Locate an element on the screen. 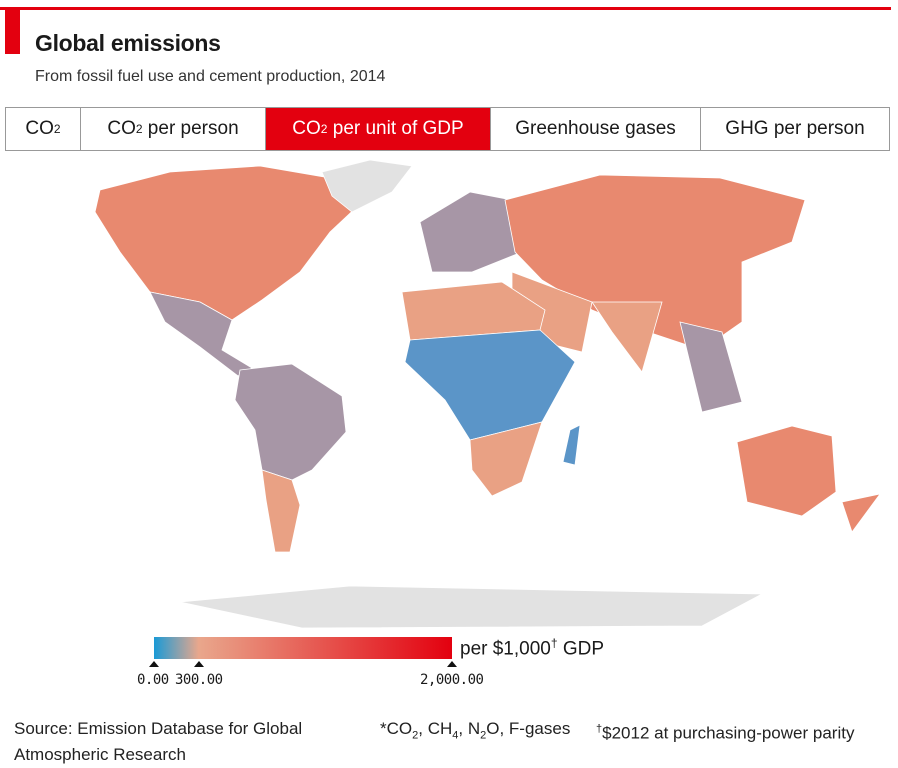  gases-note: *CO2, CH4, N2O, F-gases is located at coordinates (475, 732).